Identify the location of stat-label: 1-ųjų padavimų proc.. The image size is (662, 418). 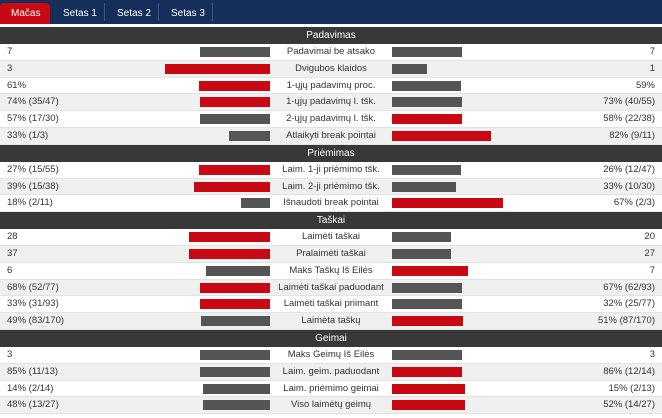
(331, 85).